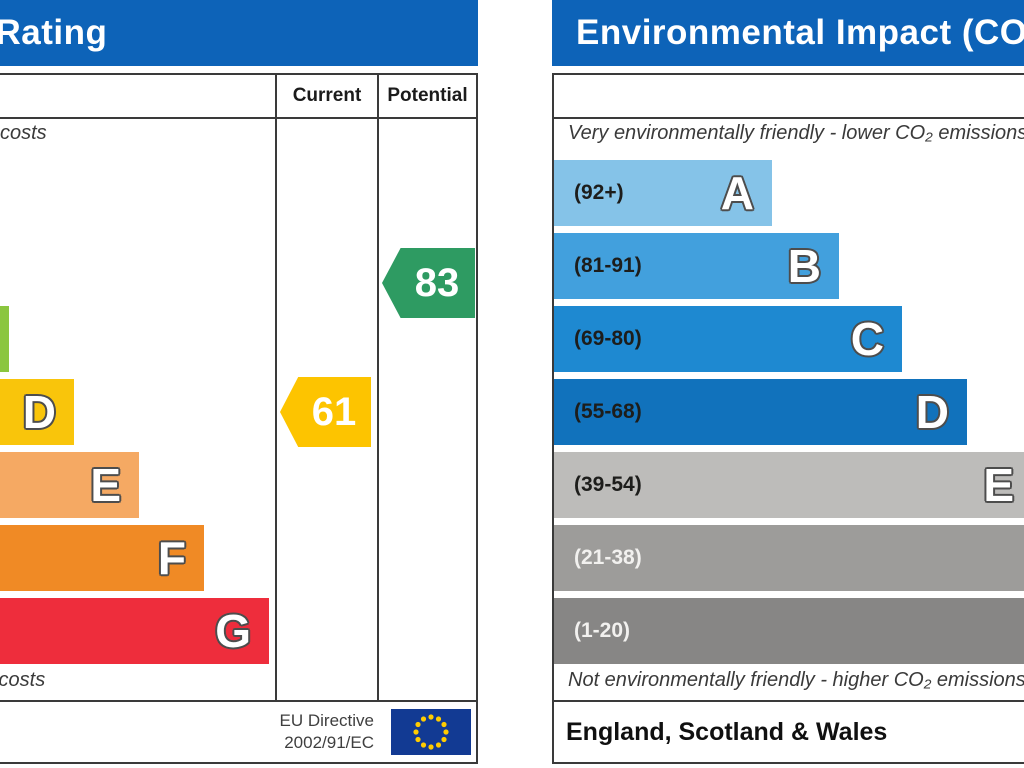  What do you see at coordinates (608, 265) in the screenshot?
I see `band-range: (81-91)` at bounding box center [608, 265].